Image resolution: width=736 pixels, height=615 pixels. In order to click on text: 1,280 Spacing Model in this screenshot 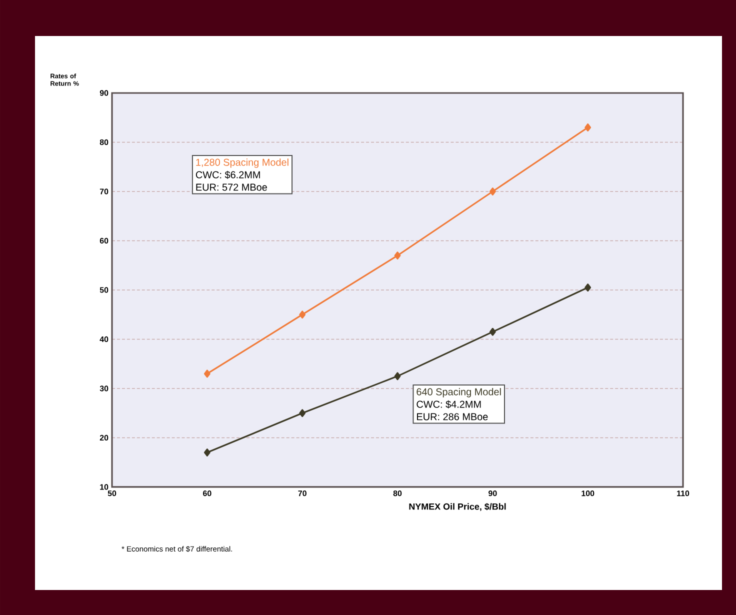, I will do `click(242, 163)`.